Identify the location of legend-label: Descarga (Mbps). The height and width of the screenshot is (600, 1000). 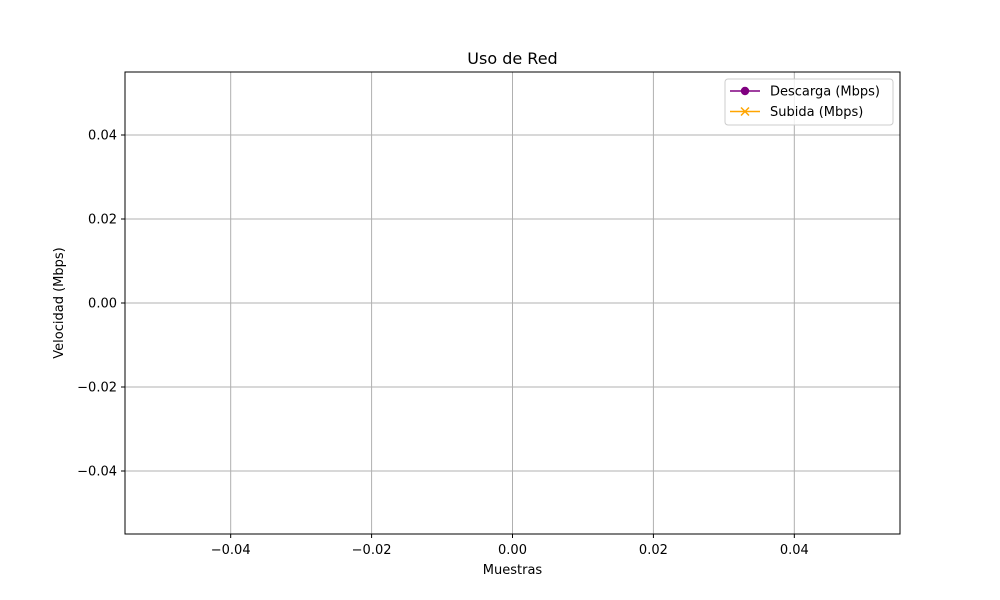
(825, 92).